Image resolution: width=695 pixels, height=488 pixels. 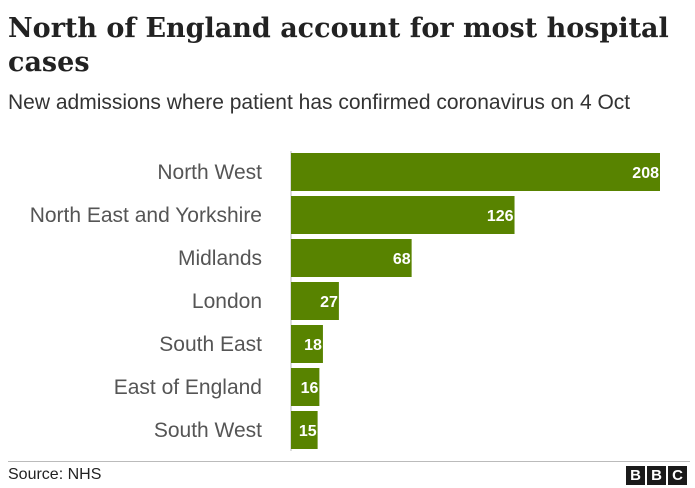 What do you see at coordinates (208, 430) in the screenshot?
I see `category-label: South West` at bounding box center [208, 430].